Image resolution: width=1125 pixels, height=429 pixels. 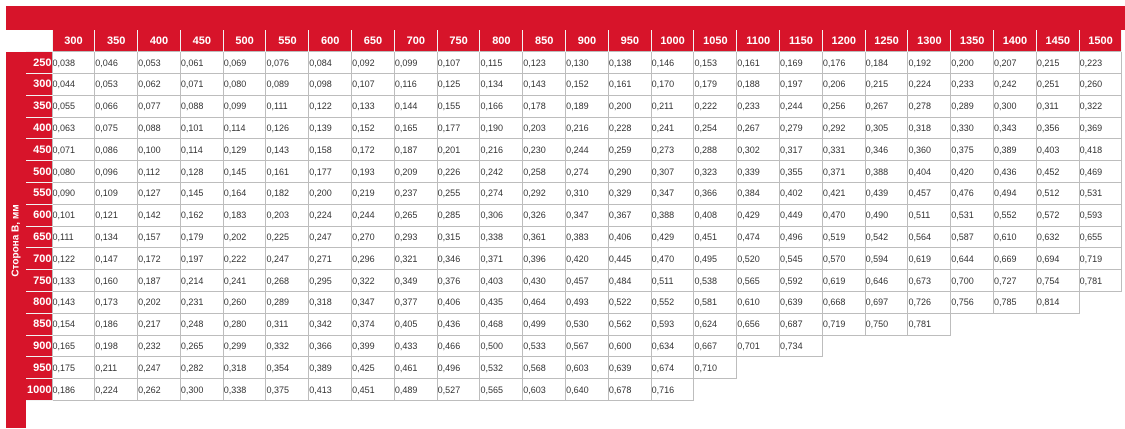 I want to click on table-cell: 0,133, so click(x=373, y=106).